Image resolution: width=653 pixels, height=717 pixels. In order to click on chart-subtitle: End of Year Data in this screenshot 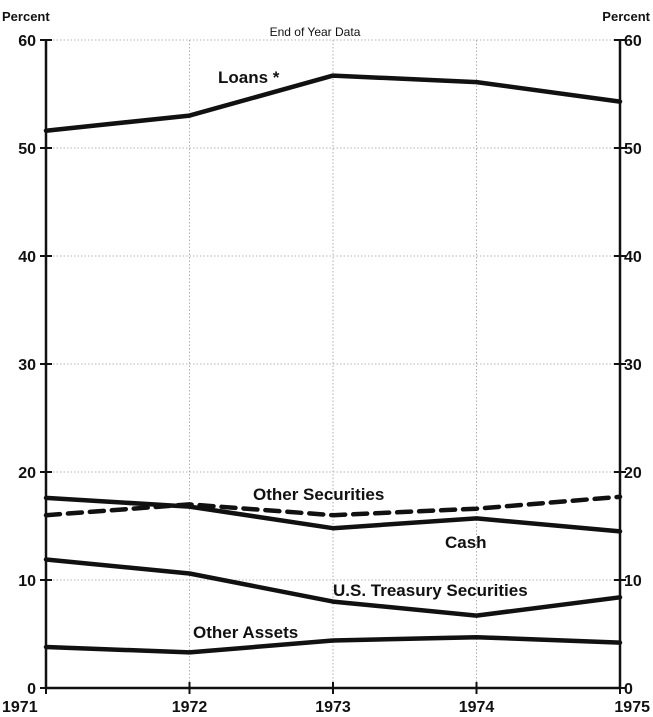, I will do `click(315, 32)`.